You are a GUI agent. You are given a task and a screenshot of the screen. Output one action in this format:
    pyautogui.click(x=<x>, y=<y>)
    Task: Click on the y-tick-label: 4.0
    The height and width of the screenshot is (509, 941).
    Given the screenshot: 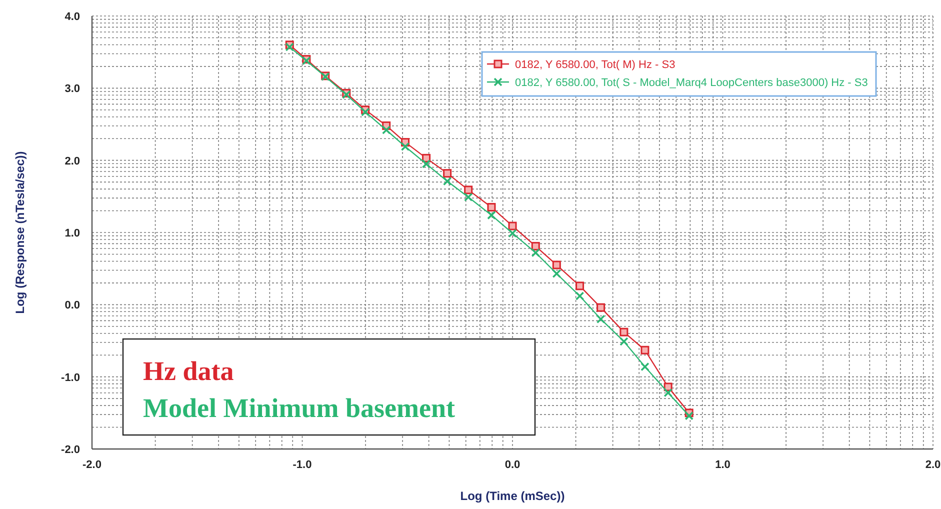 What is the action you would take?
    pyautogui.click(x=72, y=17)
    